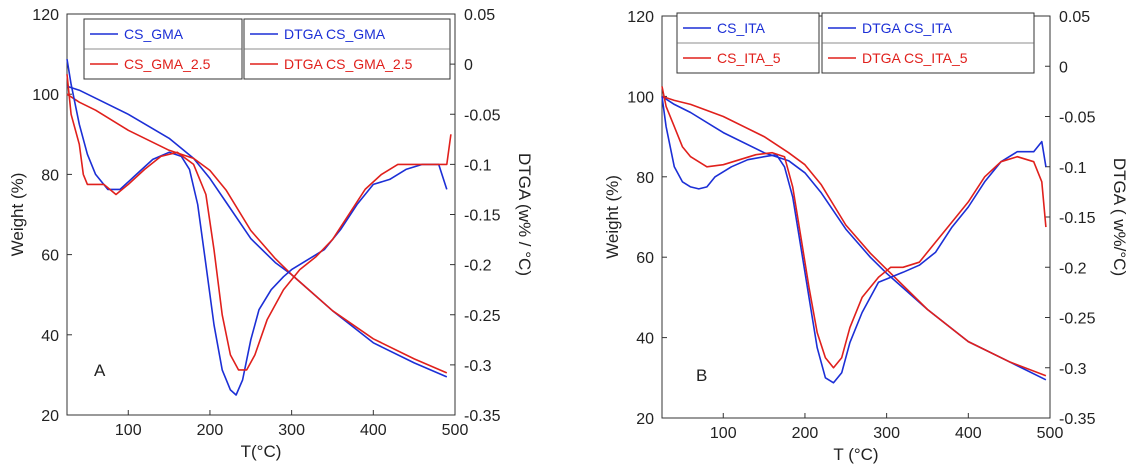  What do you see at coordinates (915, 58) in the screenshot?
I see `legend-entry: DTGA CS_ITA_5` at bounding box center [915, 58].